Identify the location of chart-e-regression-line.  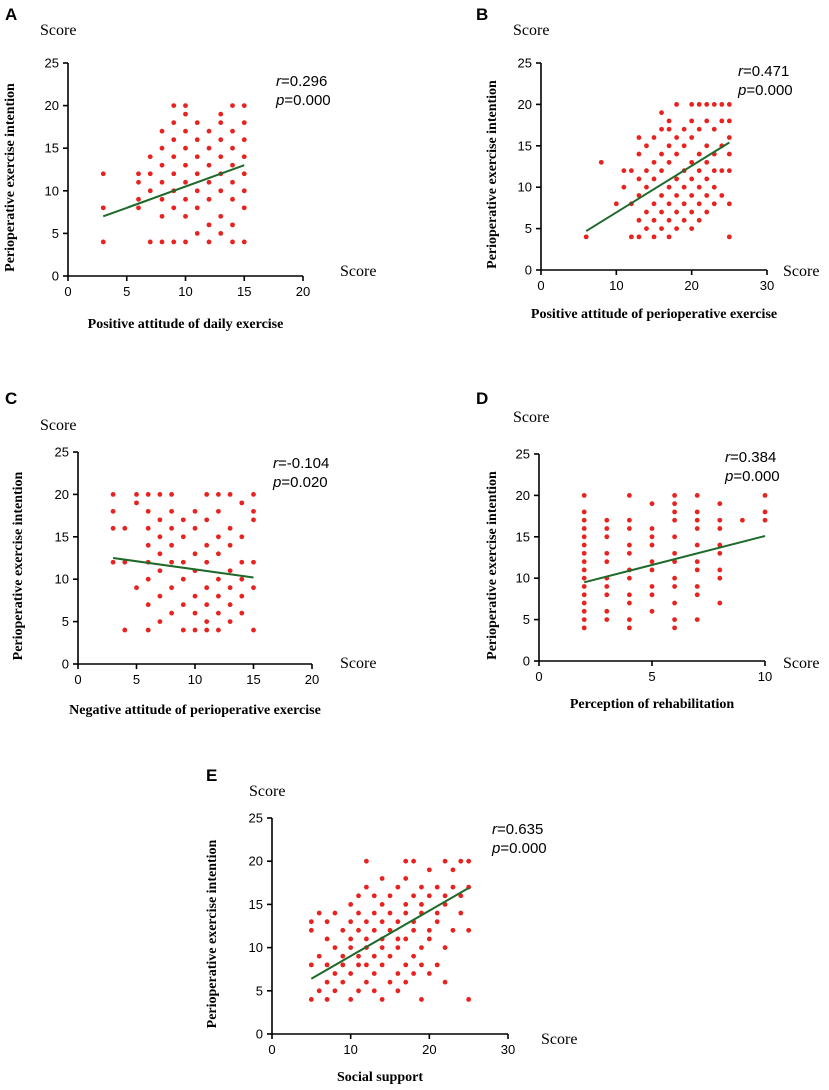
(390, 933).